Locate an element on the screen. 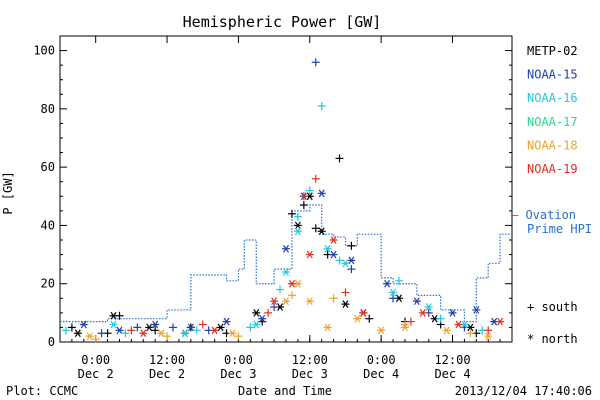 This screenshot has height=400, width=600. x-tick-date: Dec 4 is located at coordinates (452, 374).